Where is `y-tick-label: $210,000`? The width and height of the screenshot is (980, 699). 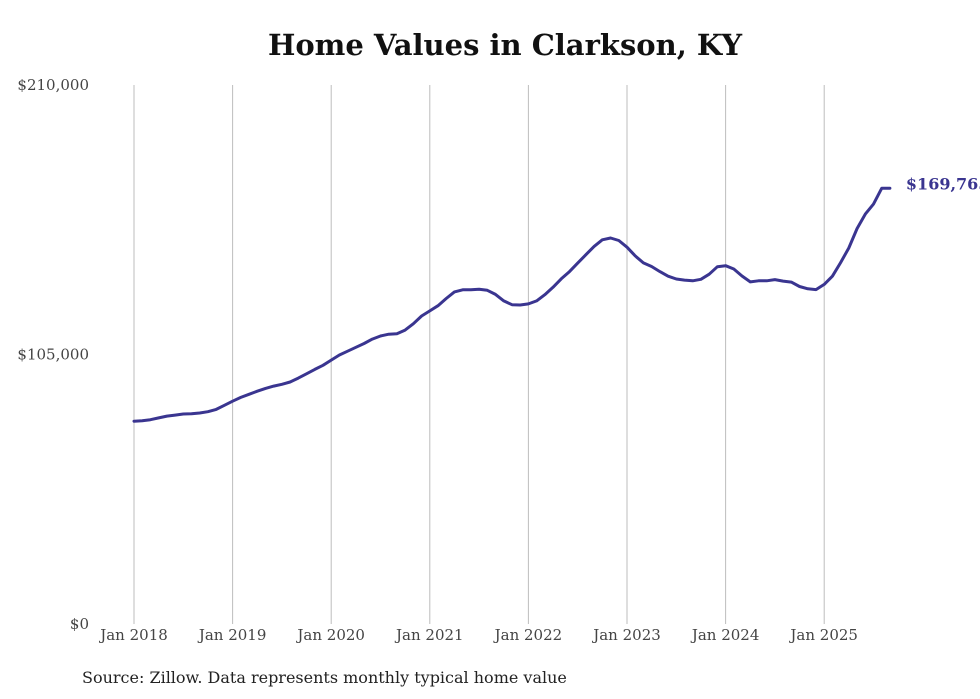
y-tick-label: $210,000 is located at coordinates (53, 85).